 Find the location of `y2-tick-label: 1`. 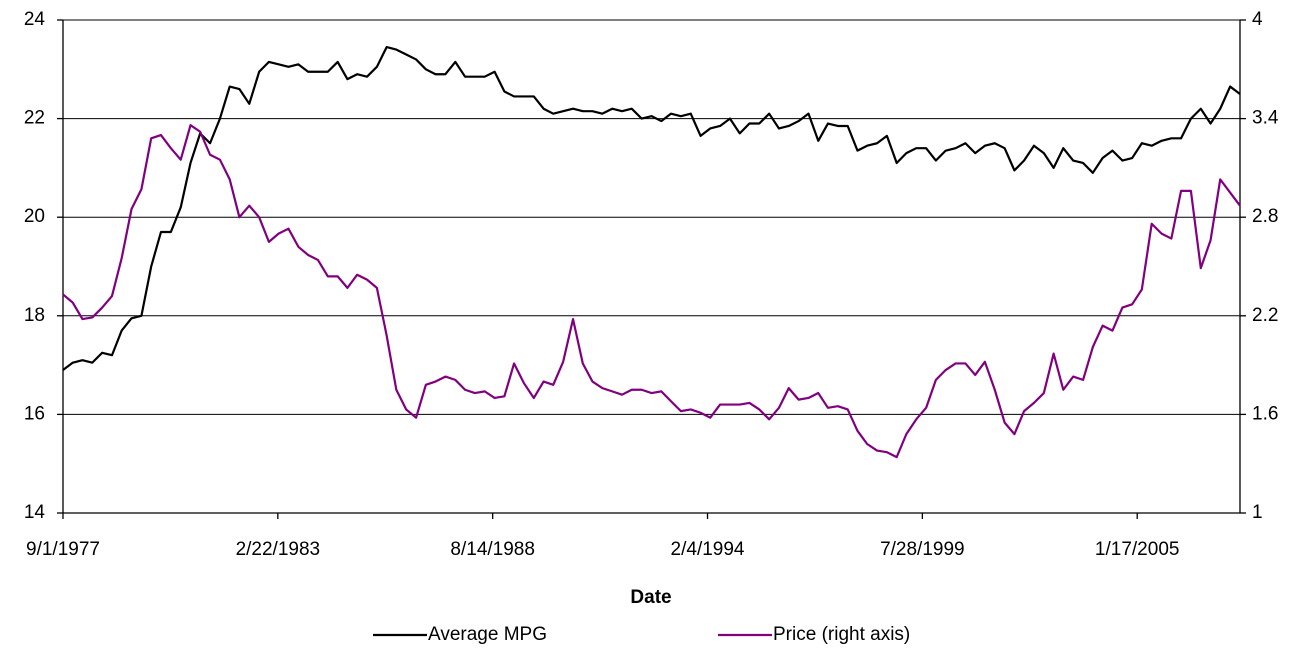

y2-tick-label: 1 is located at coordinates (1257, 512).